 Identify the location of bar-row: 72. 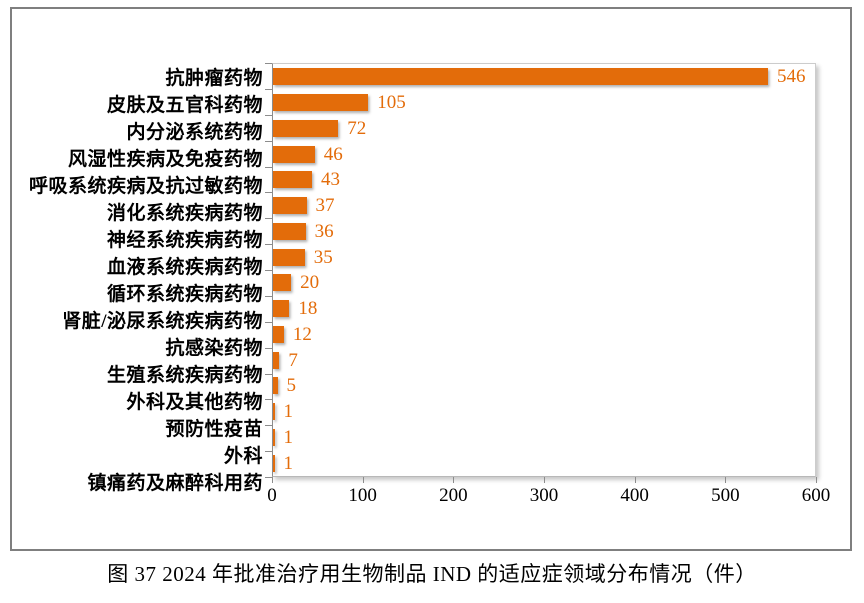
(544, 129).